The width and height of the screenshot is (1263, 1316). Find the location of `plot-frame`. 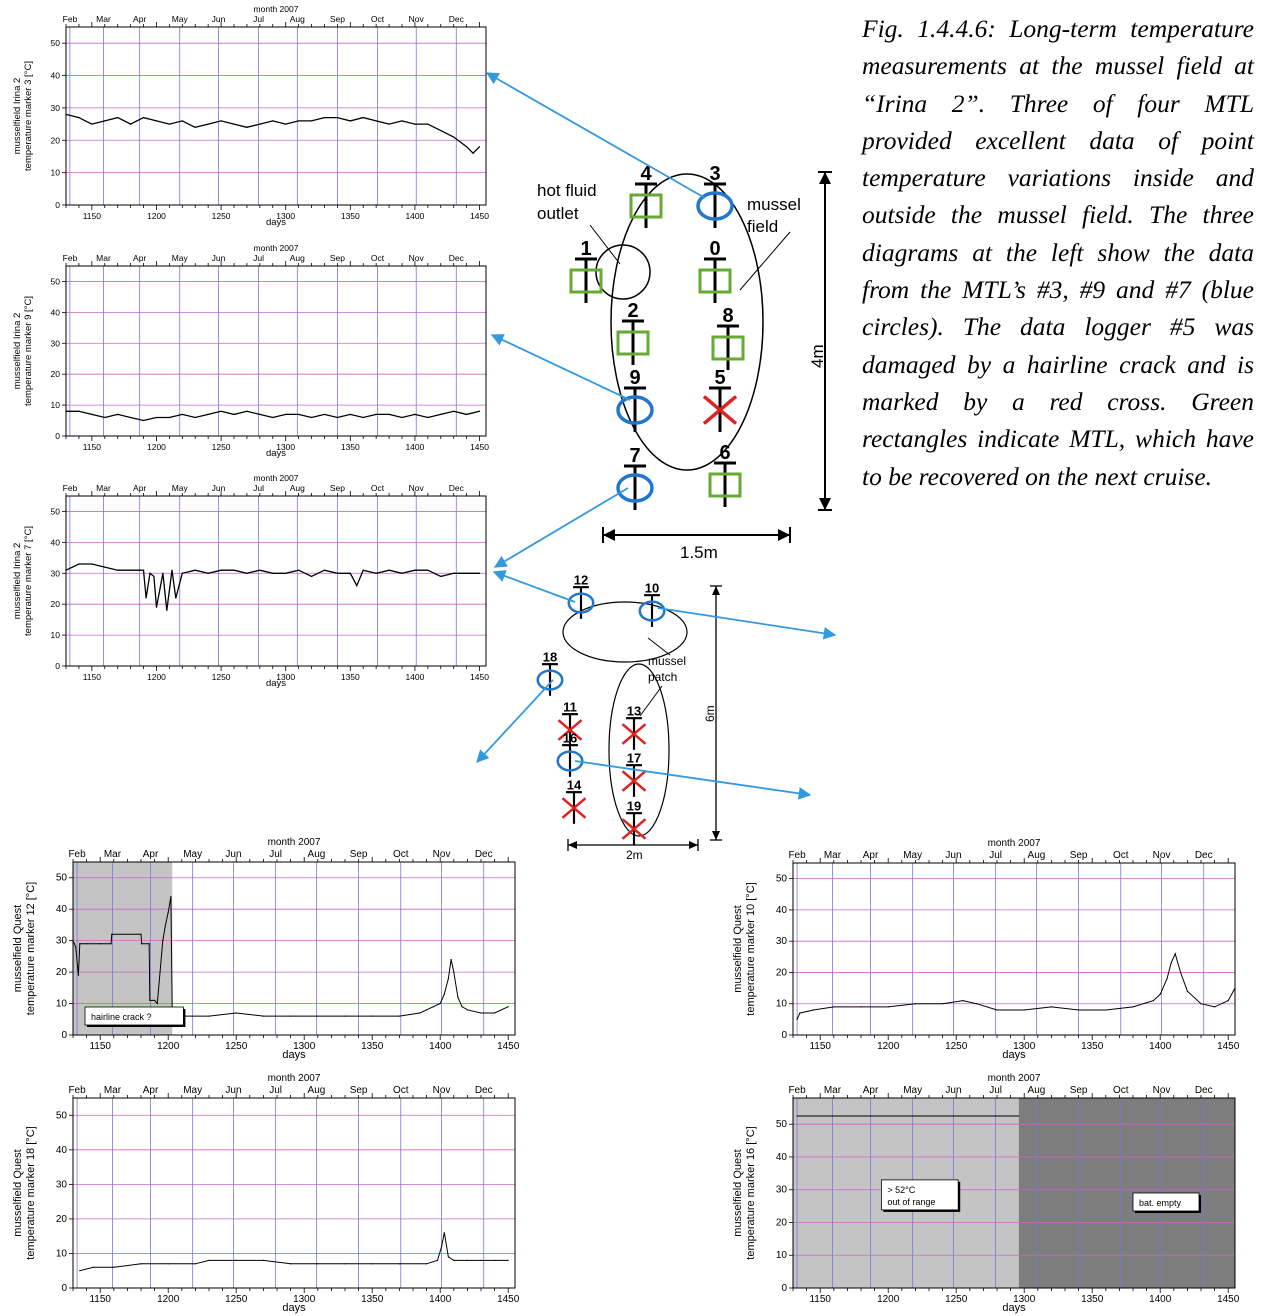

plot-frame is located at coordinates (276, 116).